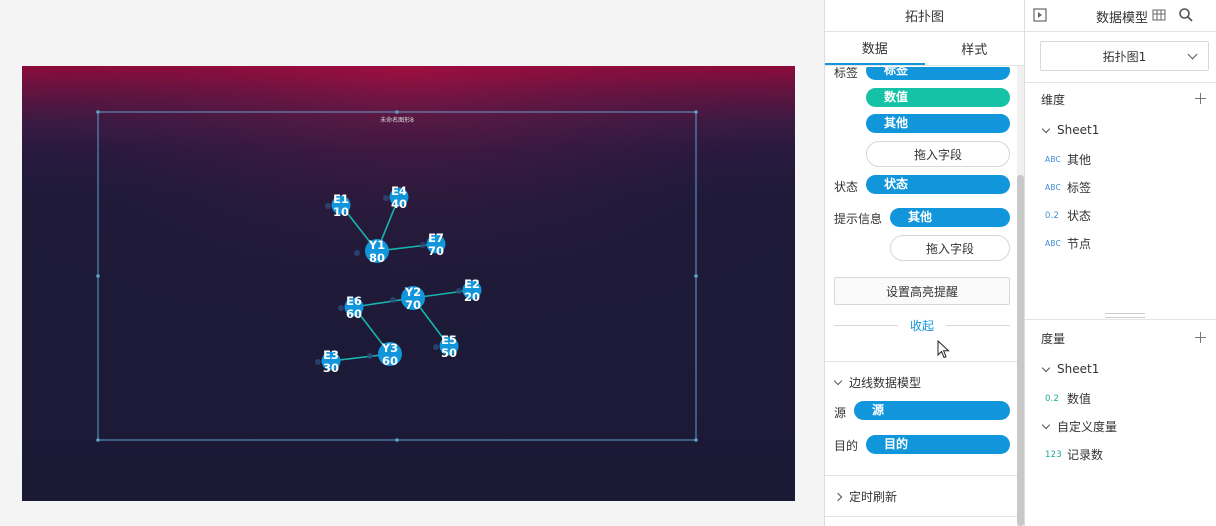  I want to click on add-dimension-icon, so click(1200, 98).